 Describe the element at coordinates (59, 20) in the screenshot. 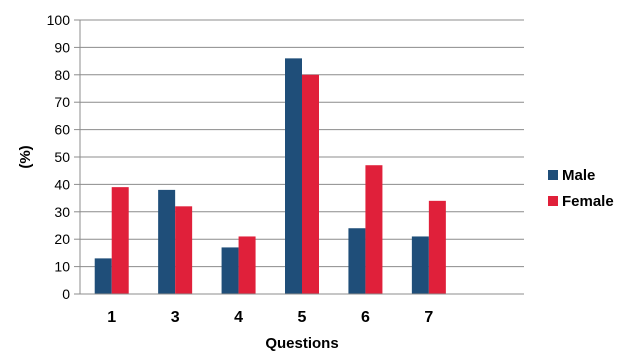

I see `y-tick-label: 100` at that location.